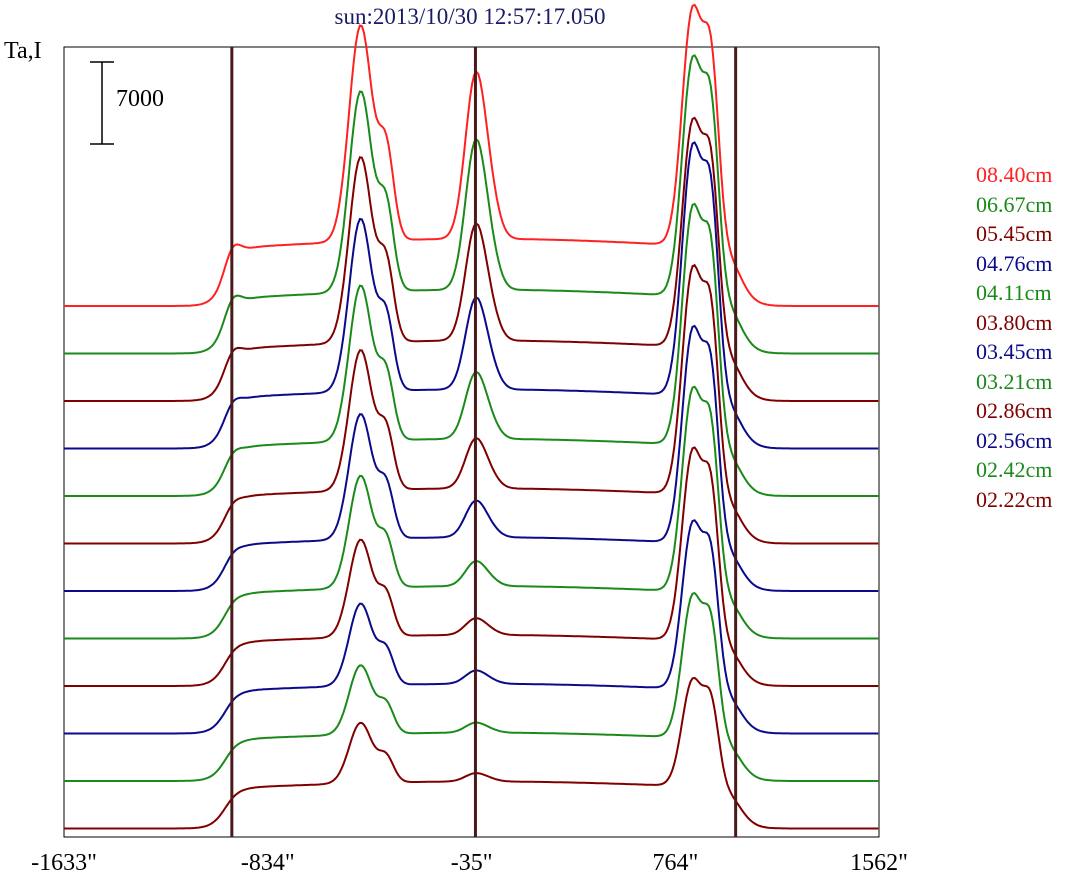 The width and height of the screenshot is (1079, 885). Describe the element at coordinates (1014, 292) in the screenshot. I see `legend-item: 04.11cm` at that location.